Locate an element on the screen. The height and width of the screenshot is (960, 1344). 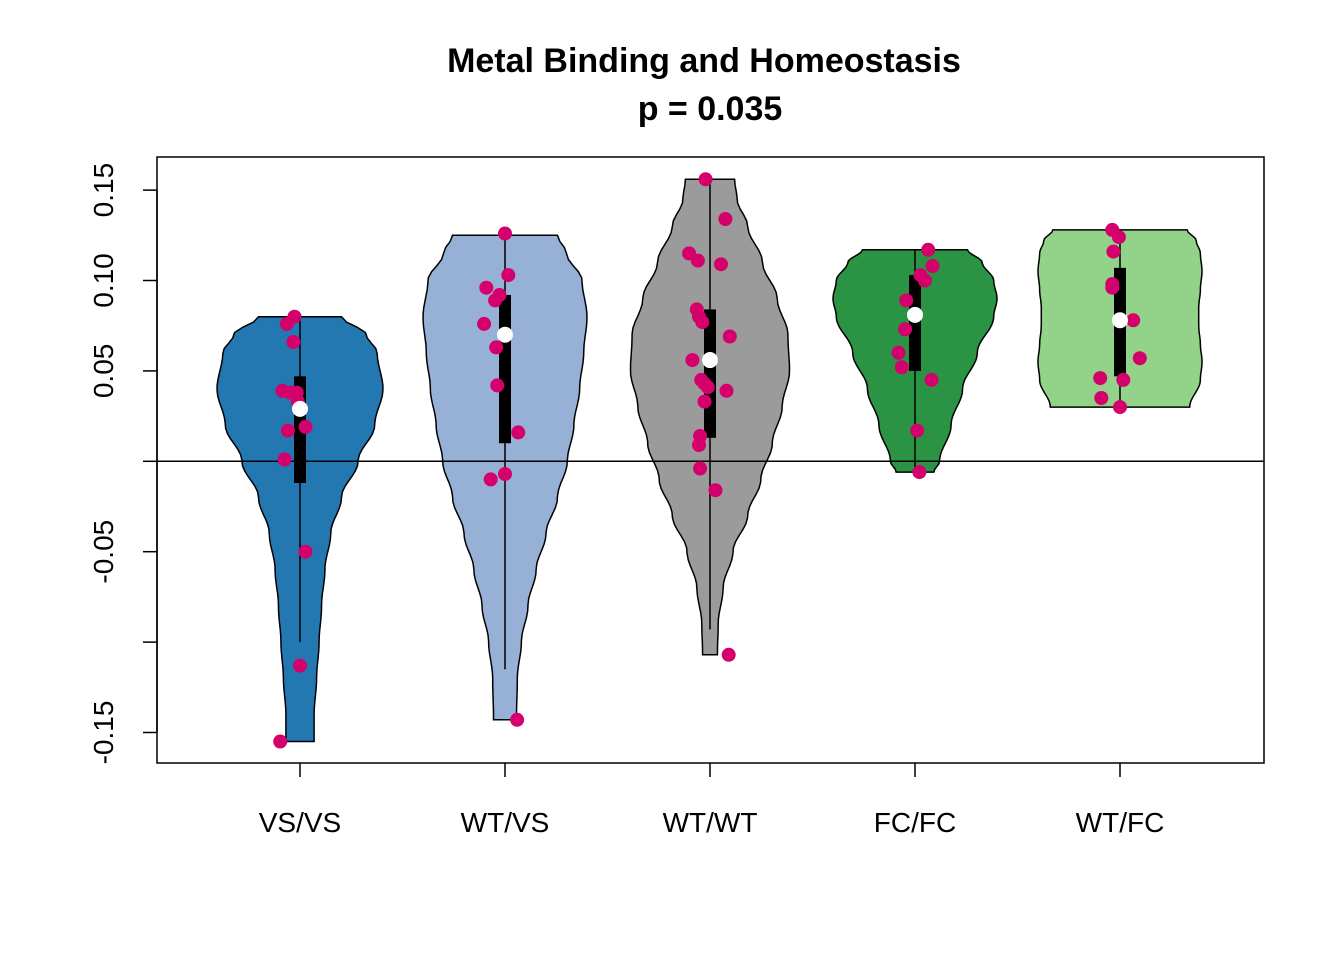
median-marker-wt-wt is located at coordinates (710, 360).